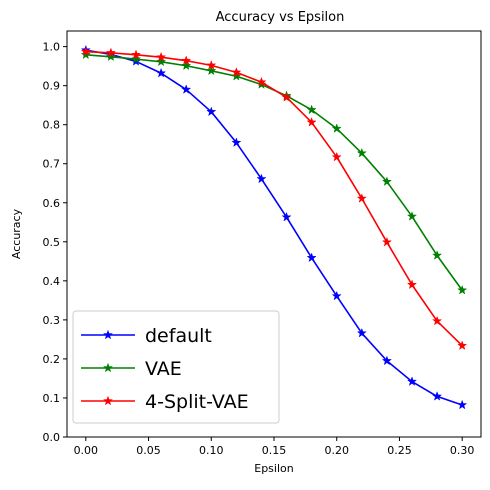  Describe the element at coordinates (52, 320) in the screenshot. I see `y-tick-label: 0.3` at that location.